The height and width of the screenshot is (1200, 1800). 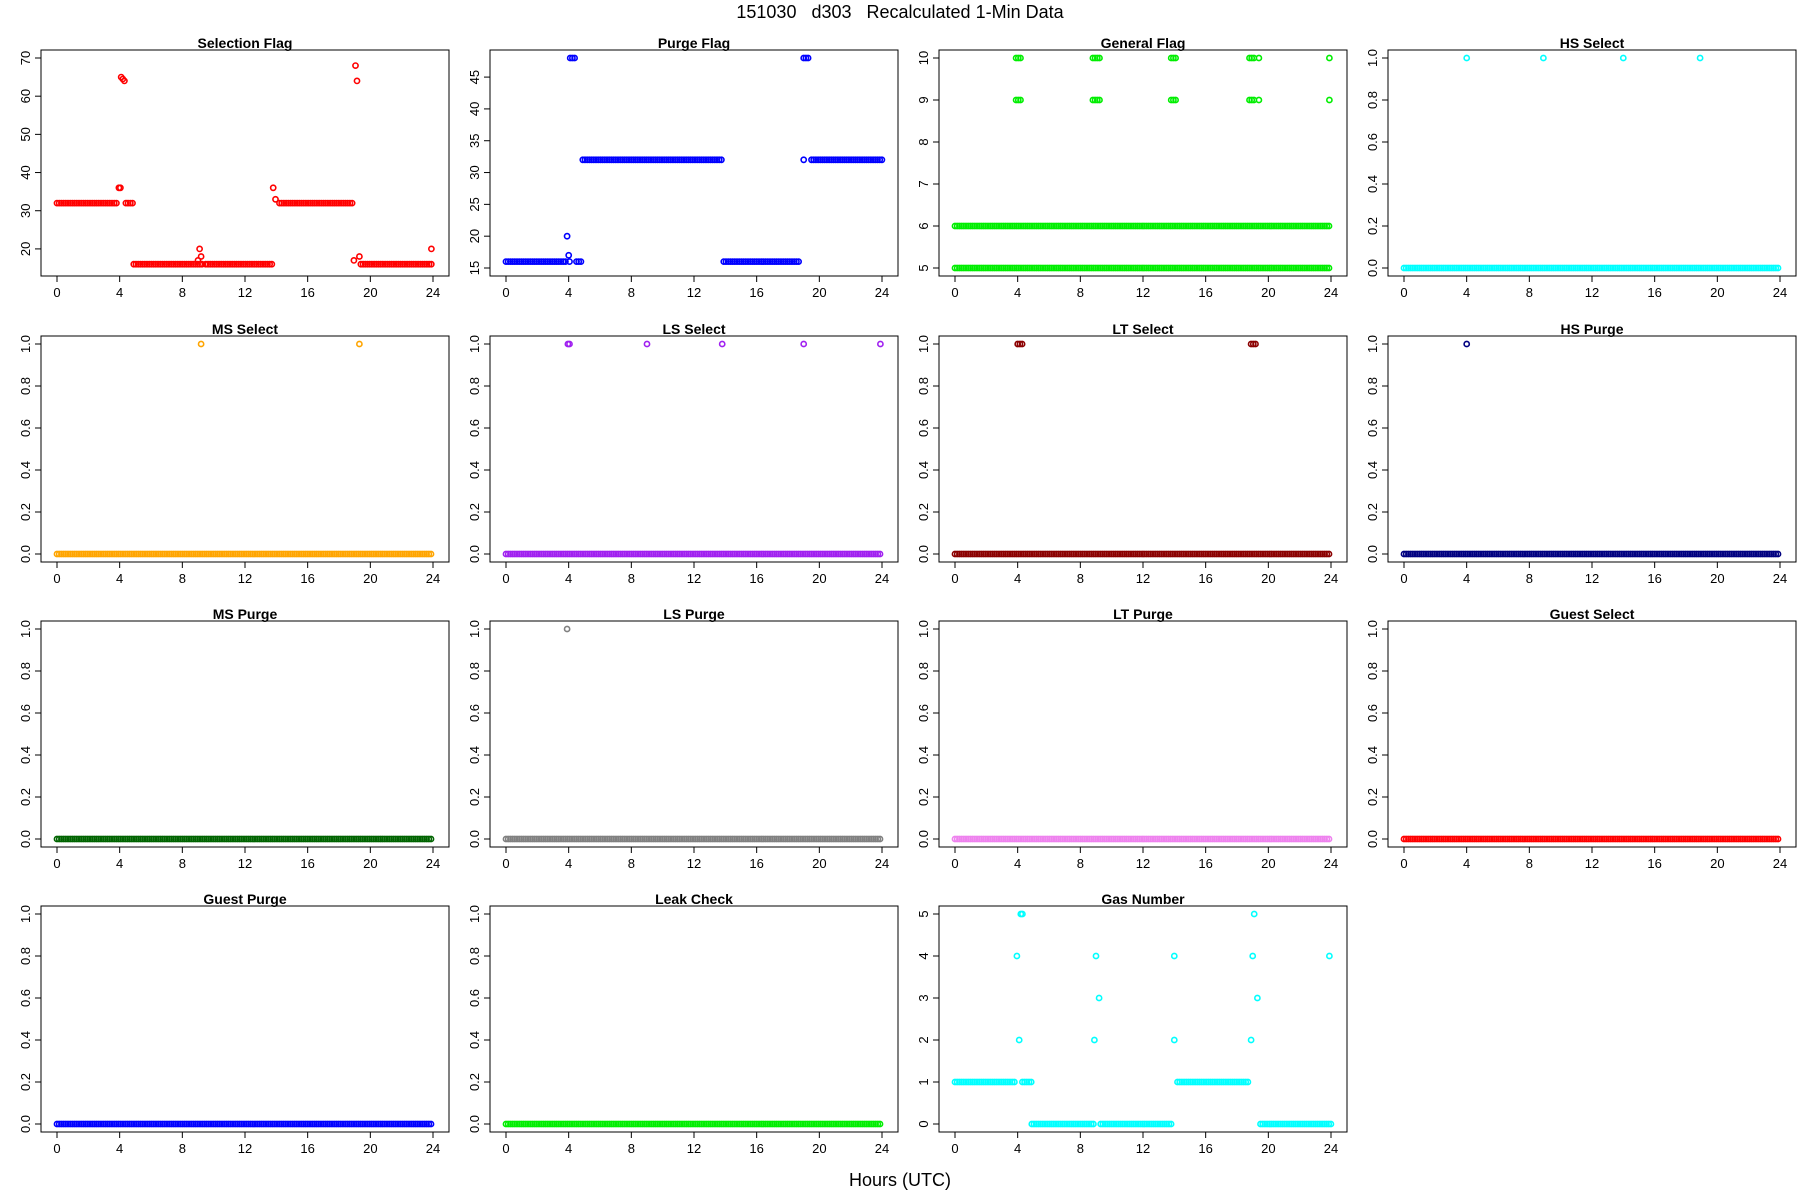 I want to click on y-tick-label: 0.6, so click(x=474, y=428).